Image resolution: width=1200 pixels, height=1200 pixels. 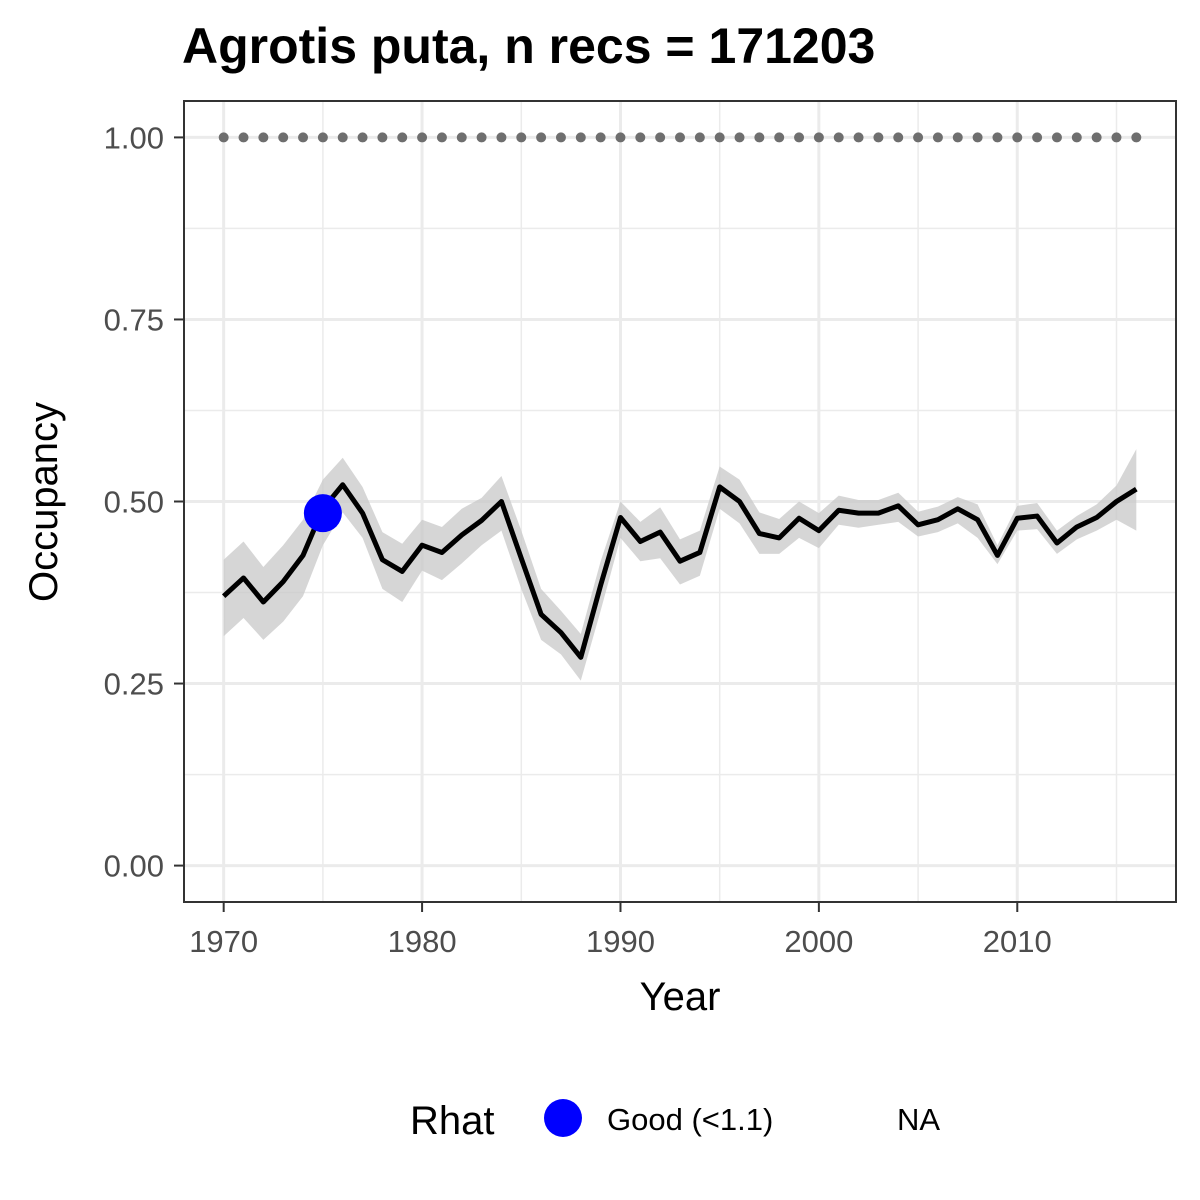 I want to click on x-tick-label: 1990, so click(x=620, y=941).